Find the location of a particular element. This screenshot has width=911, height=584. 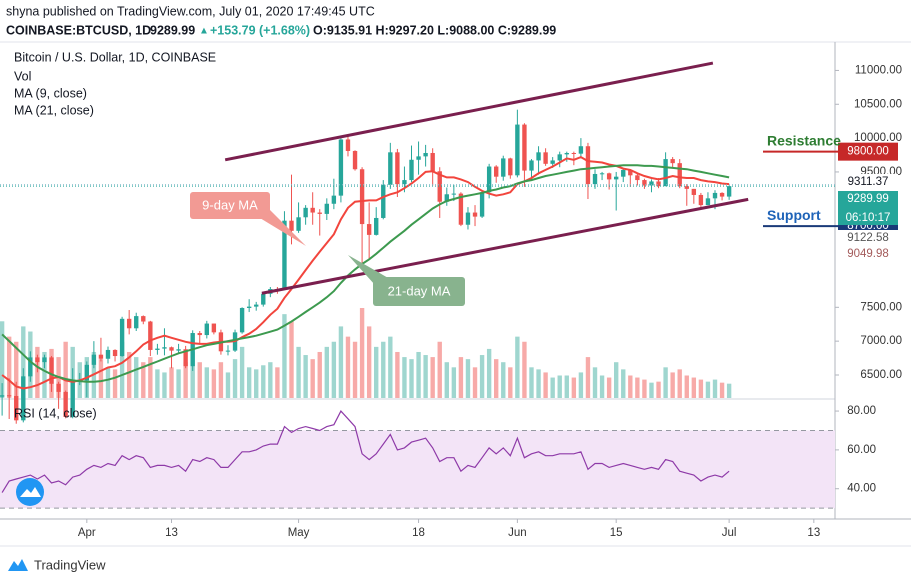

tv-logo: TradingView is located at coordinates (70, 564).